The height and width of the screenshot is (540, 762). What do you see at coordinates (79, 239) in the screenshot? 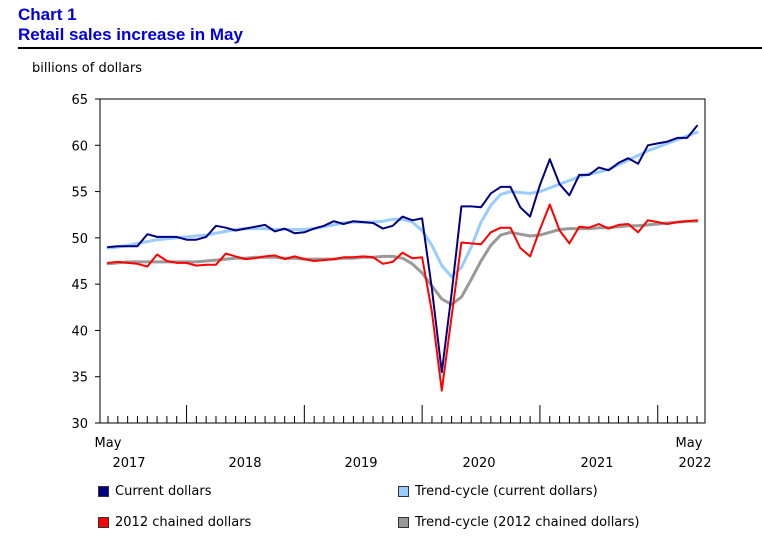
I see `y-tick-label: 50` at bounding box center [79, 239].